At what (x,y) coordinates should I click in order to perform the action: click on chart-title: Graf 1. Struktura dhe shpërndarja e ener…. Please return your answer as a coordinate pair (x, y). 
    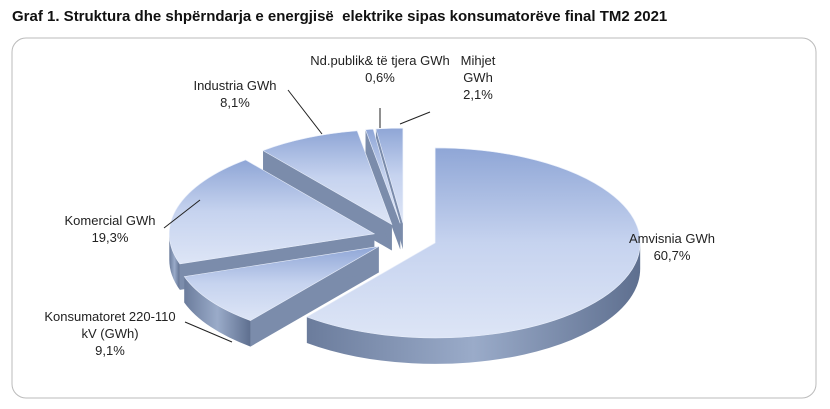
    Looking at the image, I should click on (340, 16).